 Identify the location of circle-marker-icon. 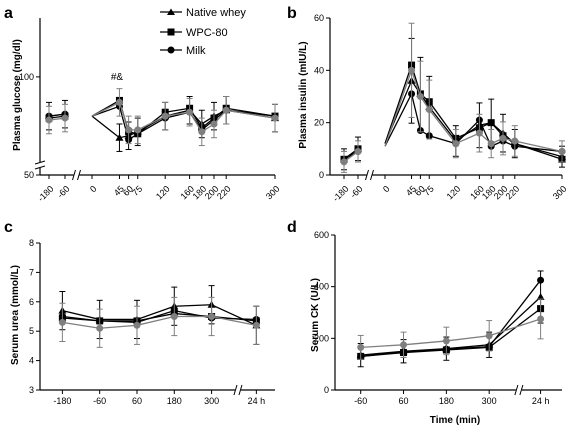
(171, 50).